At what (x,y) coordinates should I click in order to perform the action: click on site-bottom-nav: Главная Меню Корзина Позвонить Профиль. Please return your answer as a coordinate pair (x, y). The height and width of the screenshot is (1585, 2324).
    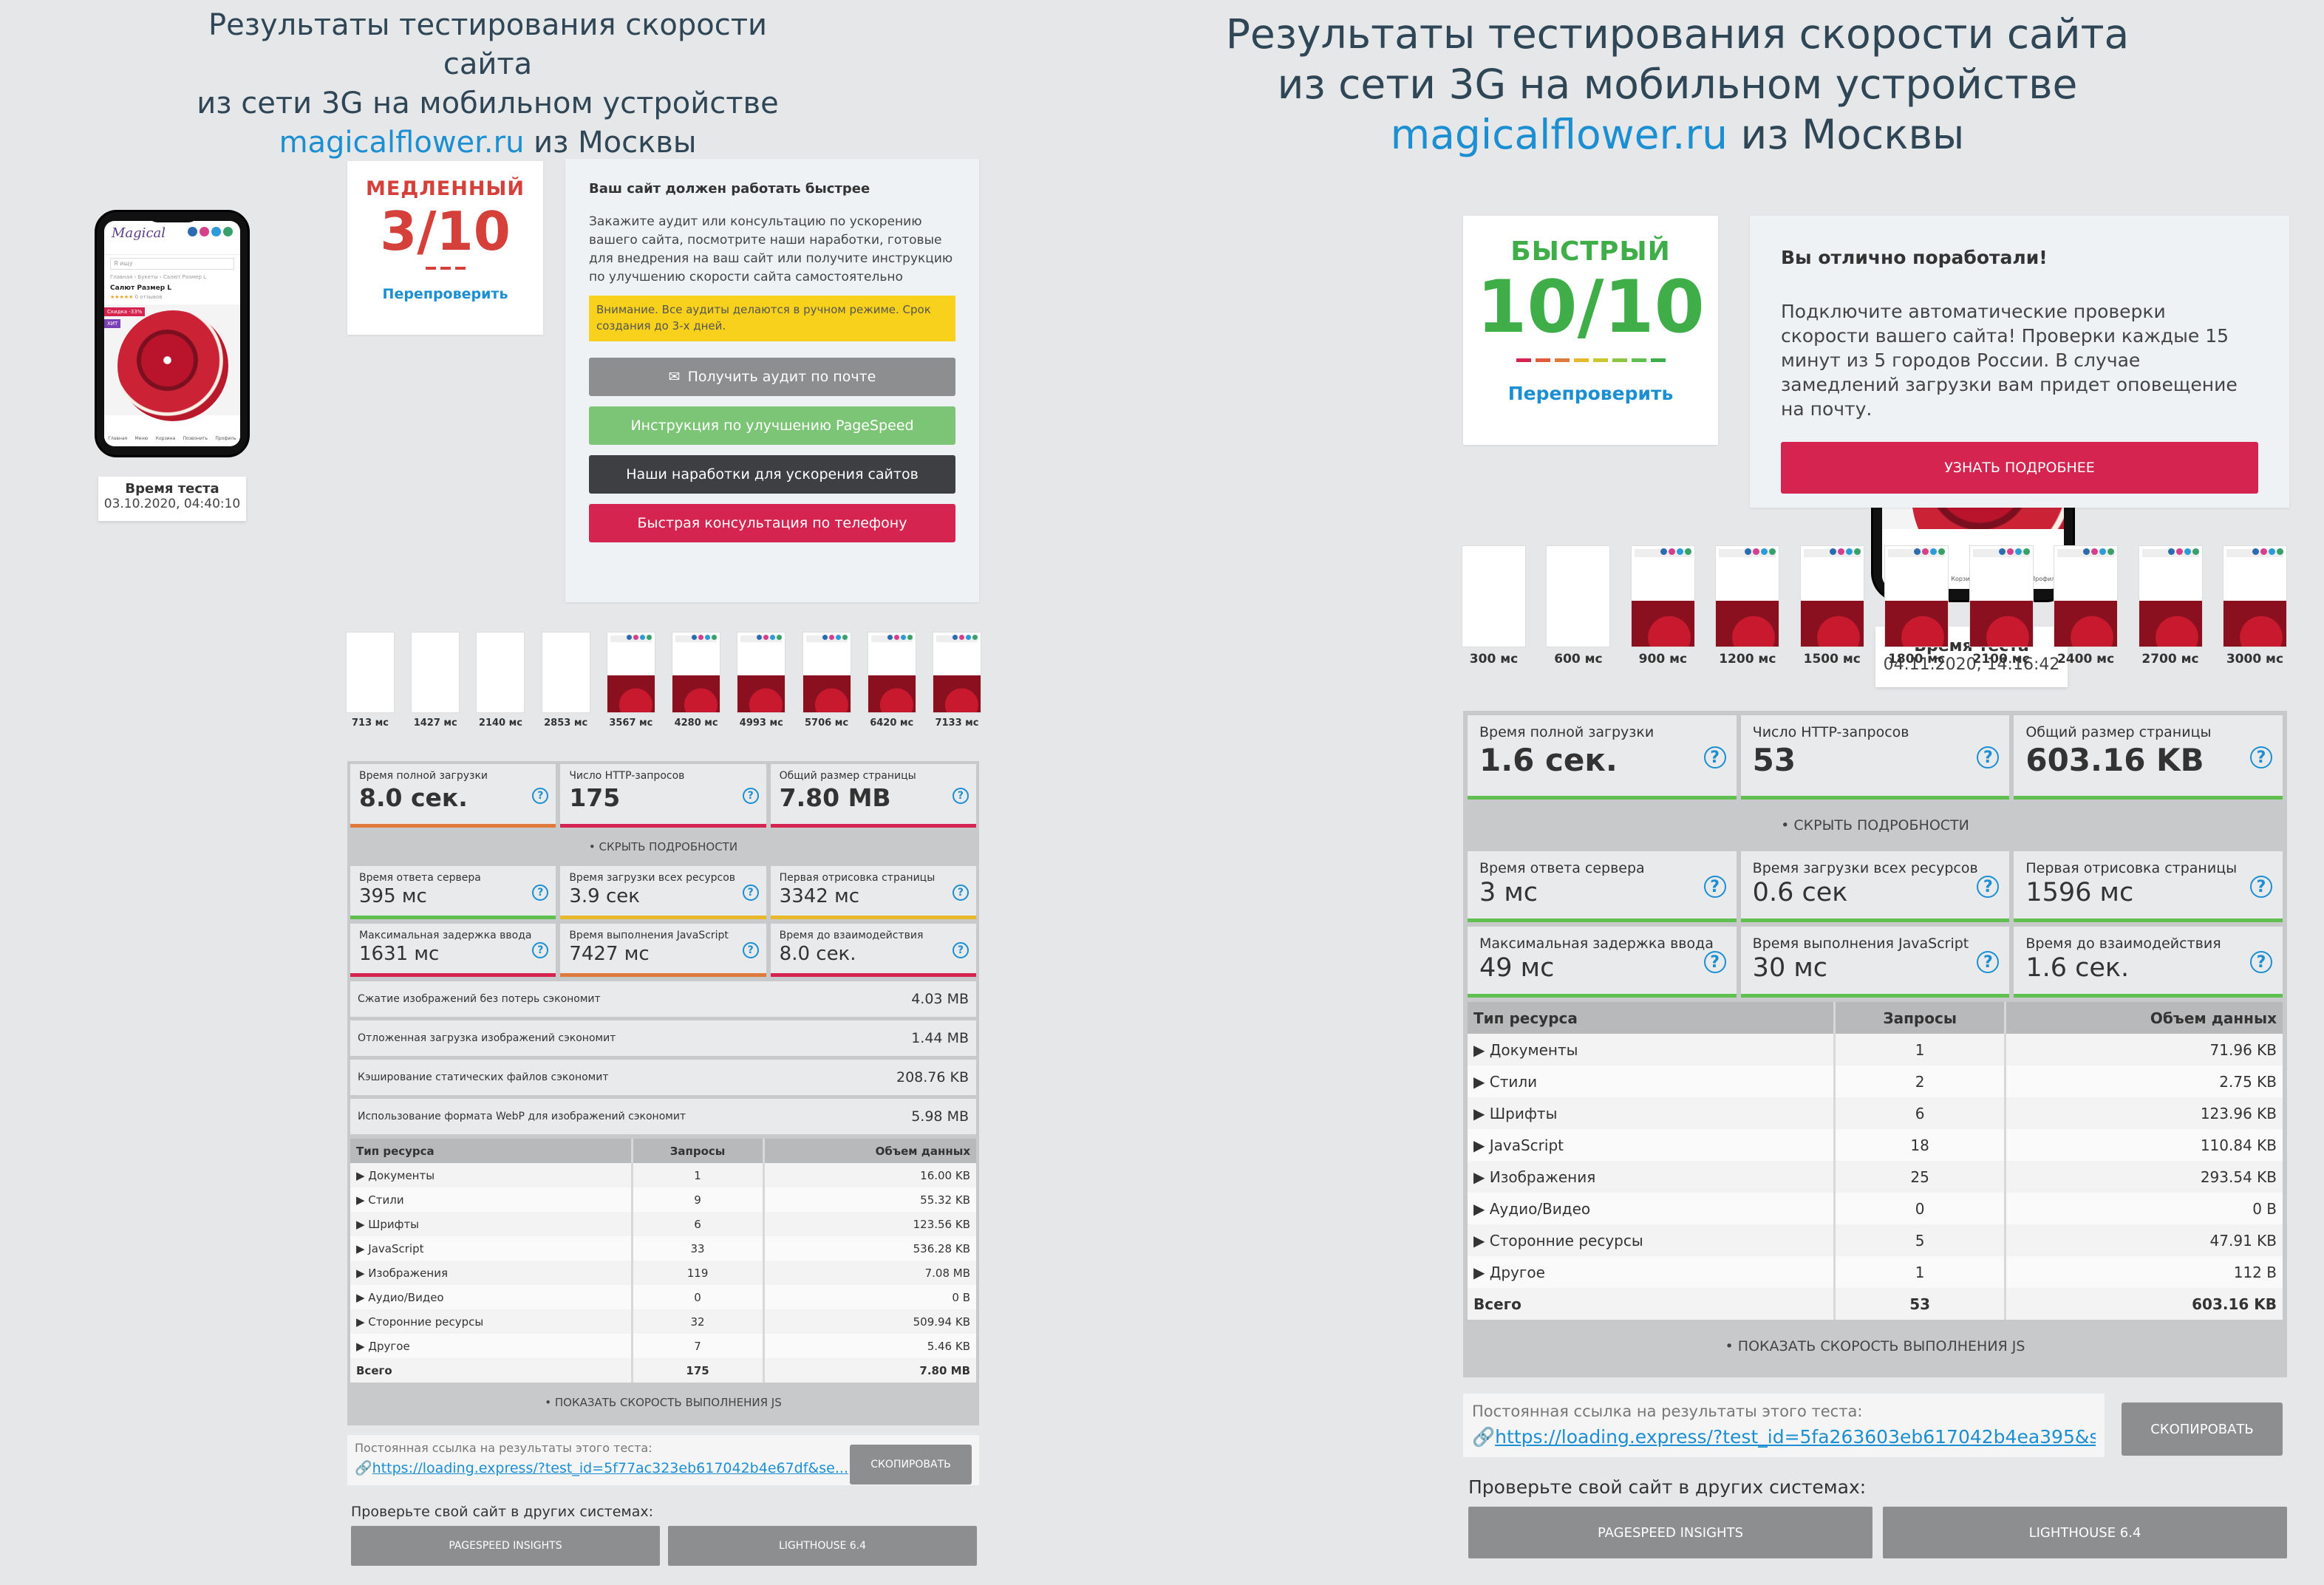
    Looking at the image, I should click on (172, 438).